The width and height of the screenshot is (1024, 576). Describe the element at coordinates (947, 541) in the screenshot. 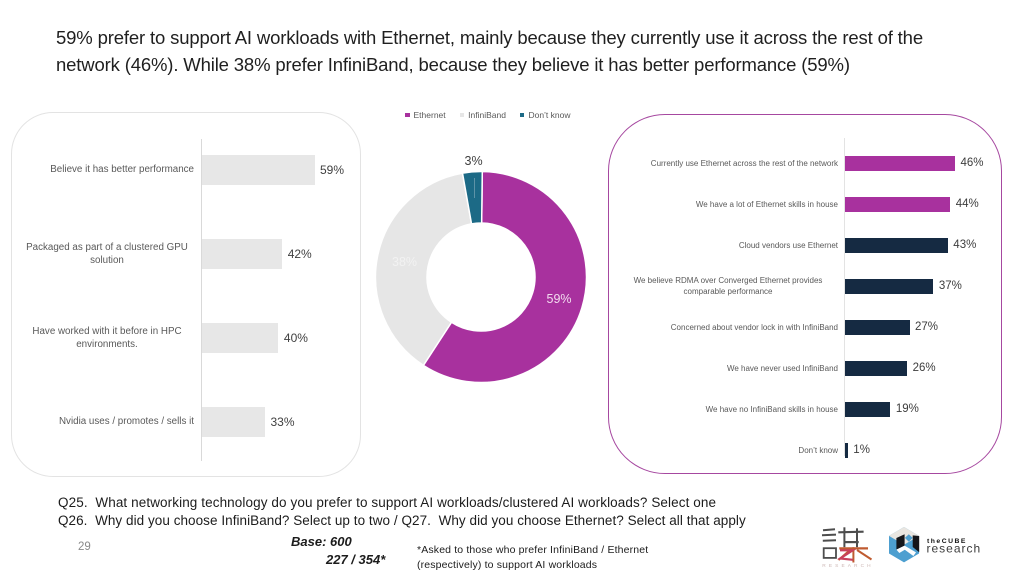

I see `svg-text: theCUBE` at that location.